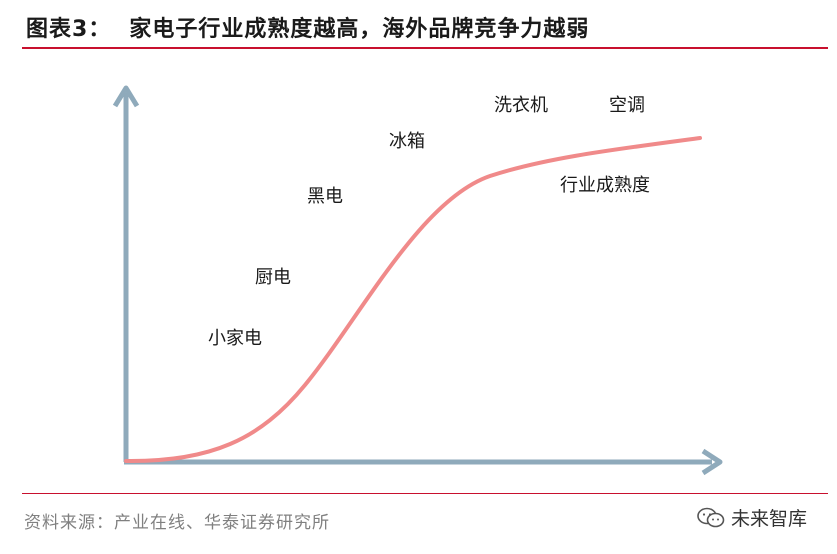 Image resolution: width=837 pixels, height=554 pixels. I want to click on figure-number: 图表3：, so click(69, 29).